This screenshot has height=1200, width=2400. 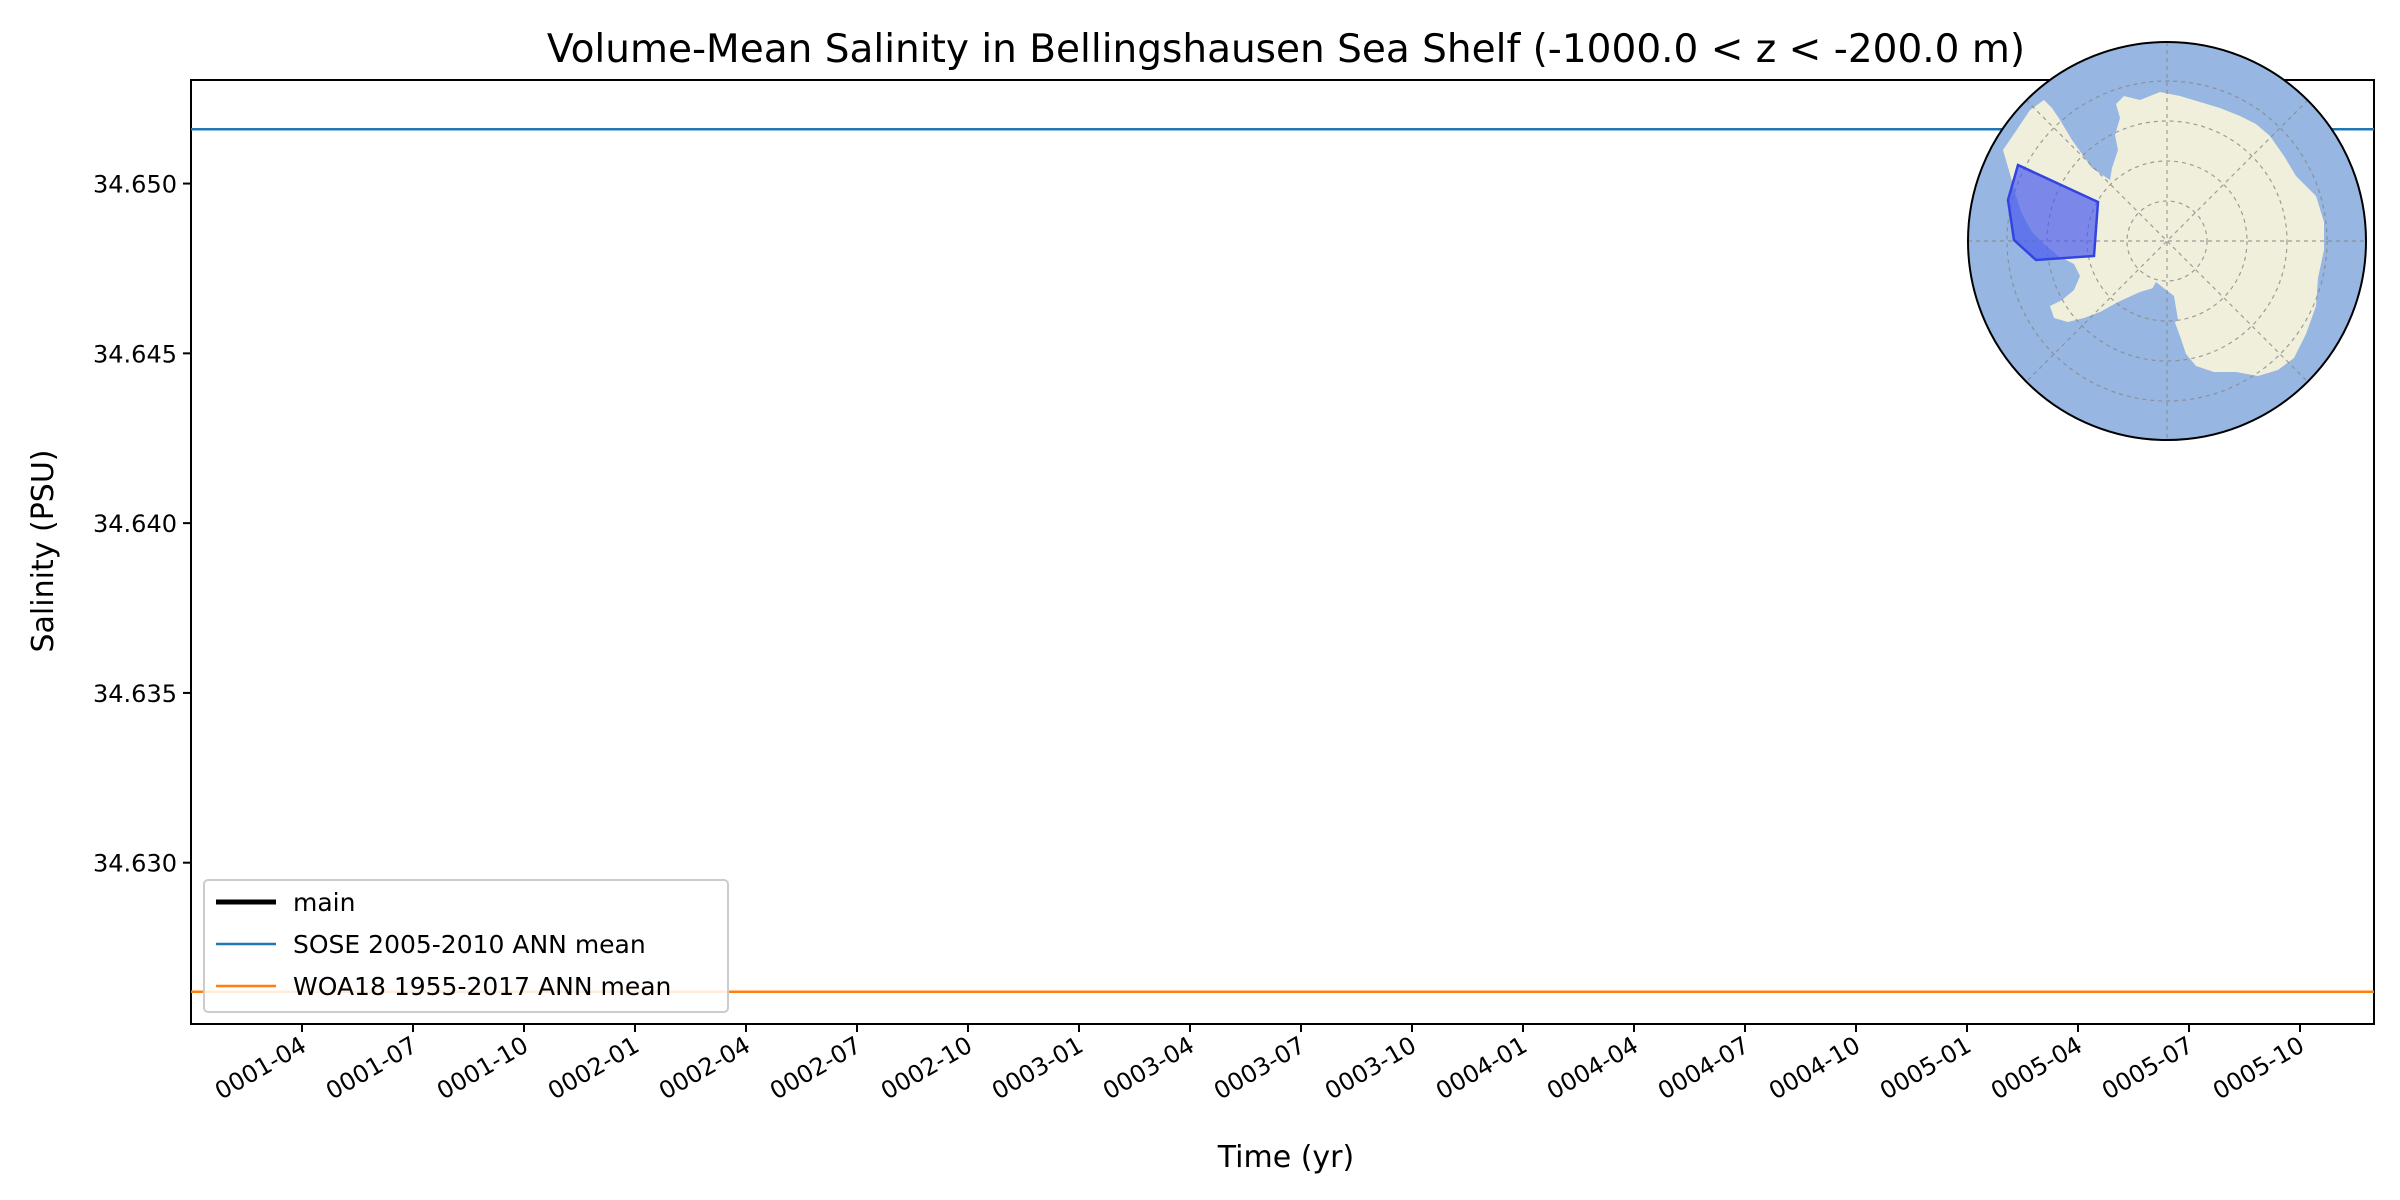 What do you see at coordinates (1592, 1068) in the screenshot?
I see `x-tick-label: 0004-04` at bounding box center [1592, 1068].